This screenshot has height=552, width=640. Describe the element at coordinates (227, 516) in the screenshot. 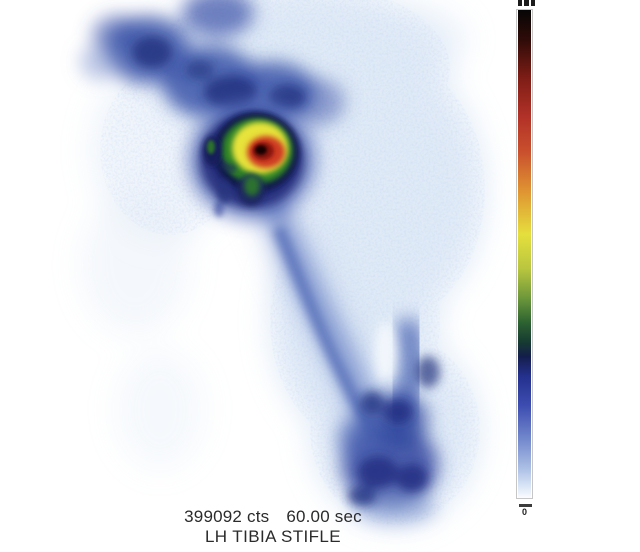

I see `counts-value: 399092 cts` at that location.